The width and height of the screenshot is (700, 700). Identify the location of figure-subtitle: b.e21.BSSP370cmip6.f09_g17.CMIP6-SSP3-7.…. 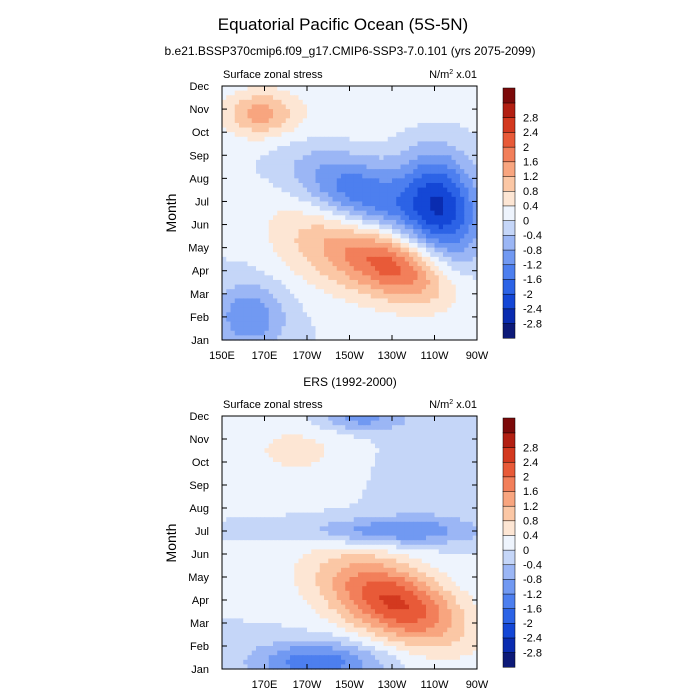
(350, 51).